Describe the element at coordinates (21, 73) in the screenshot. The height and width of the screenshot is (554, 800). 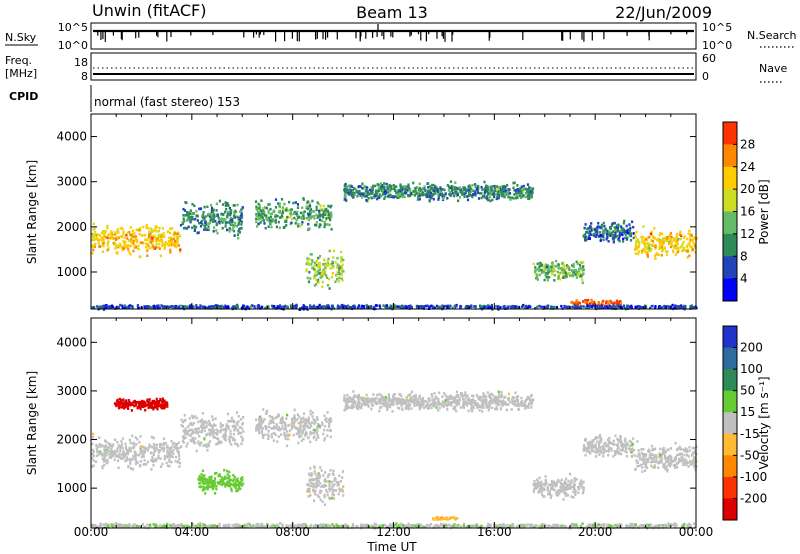
I see `freq-unit: [MHz]` at that location.